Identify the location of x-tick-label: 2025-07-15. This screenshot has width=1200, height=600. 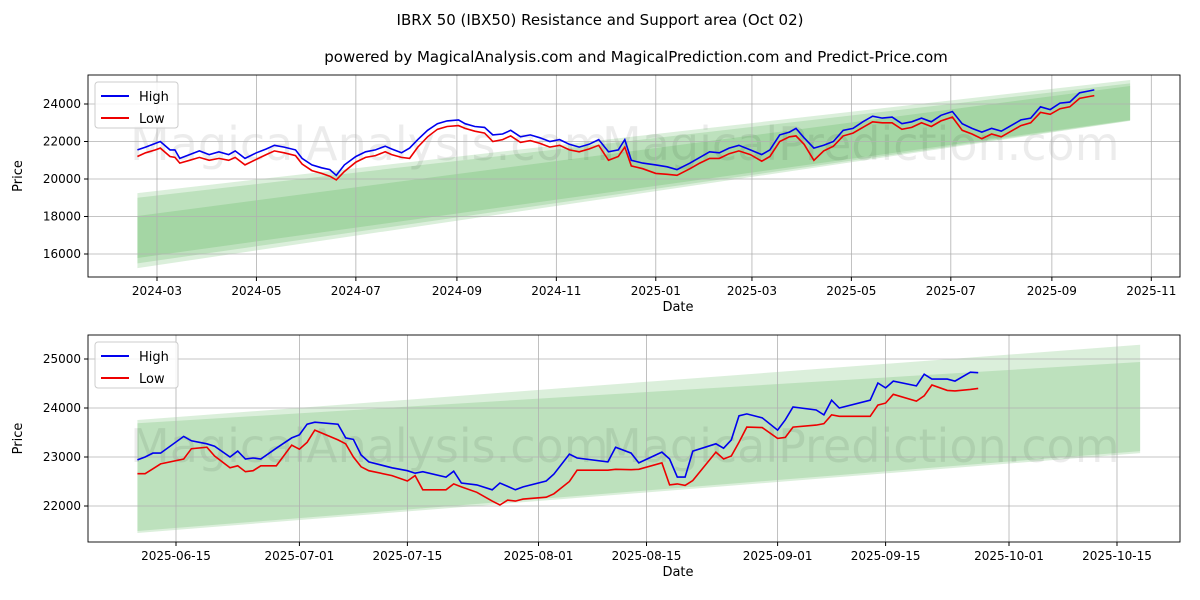
(408, 556).